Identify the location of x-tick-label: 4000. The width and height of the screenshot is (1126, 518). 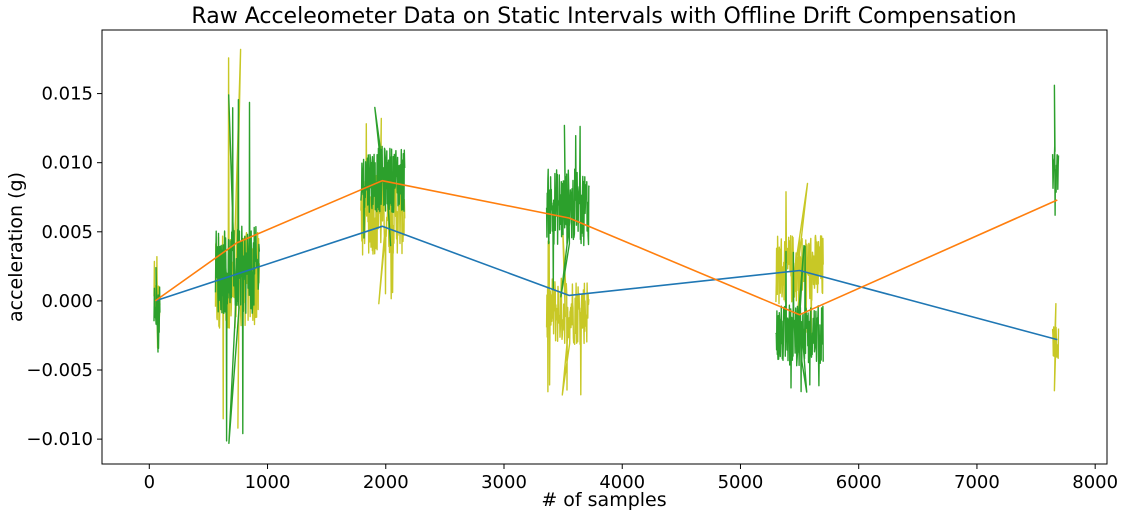
(622, 482).